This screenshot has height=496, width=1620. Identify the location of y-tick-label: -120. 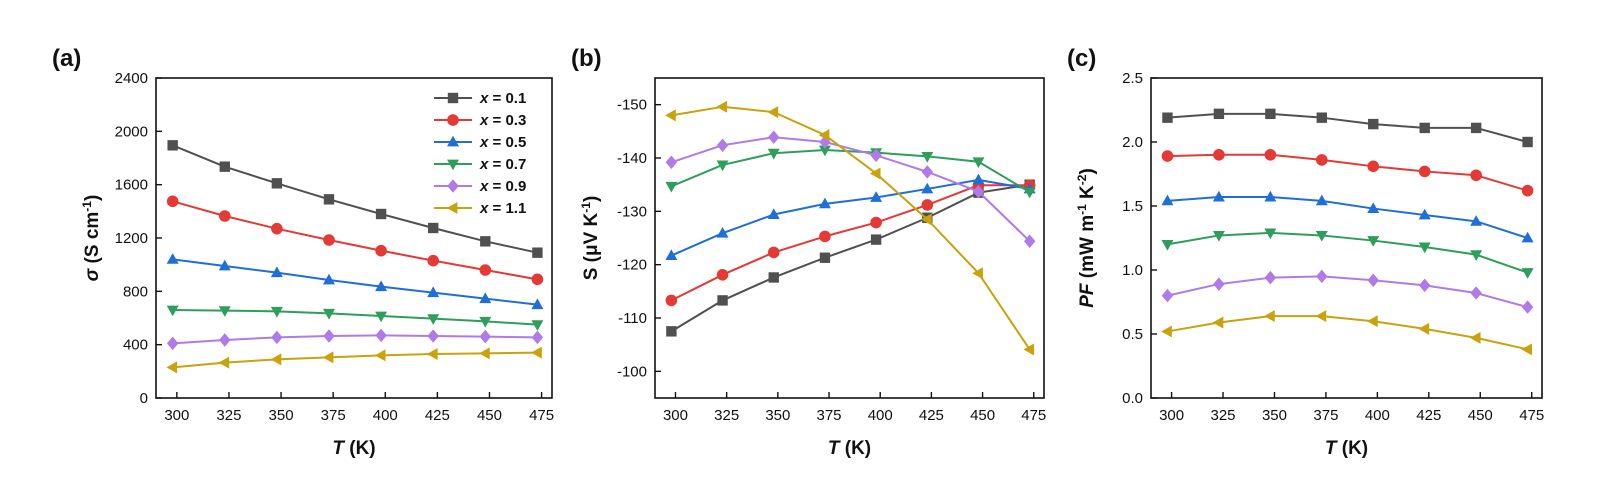
(632, 265).